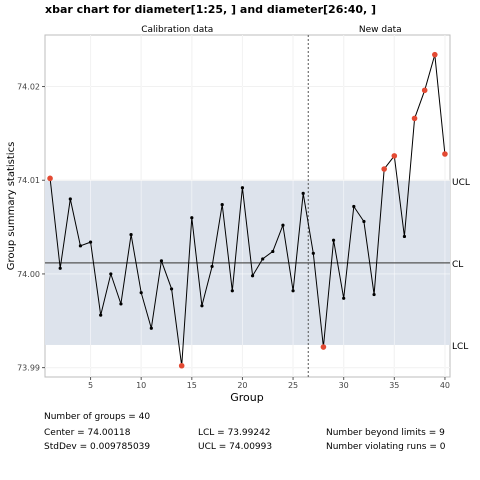 Image resolution: width=480 pixels, height=480 pixels. Describe the element at coordinates (380, 30) in the screenshot. I see `section-label: New data` at that location.